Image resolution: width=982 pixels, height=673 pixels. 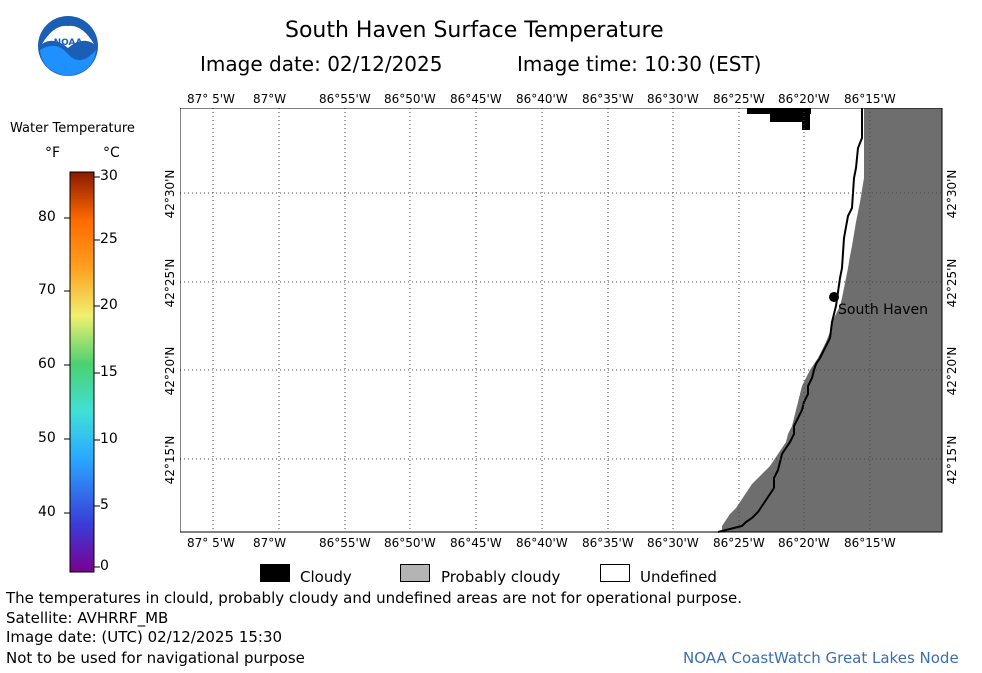 I want to click on unit-fahrenheit: °F, so click(x=53, y=153).